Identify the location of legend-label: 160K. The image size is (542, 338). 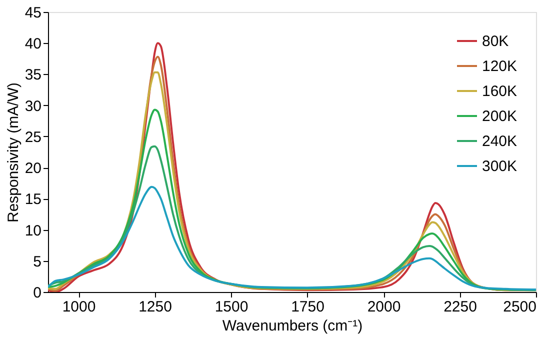
(500, 91).